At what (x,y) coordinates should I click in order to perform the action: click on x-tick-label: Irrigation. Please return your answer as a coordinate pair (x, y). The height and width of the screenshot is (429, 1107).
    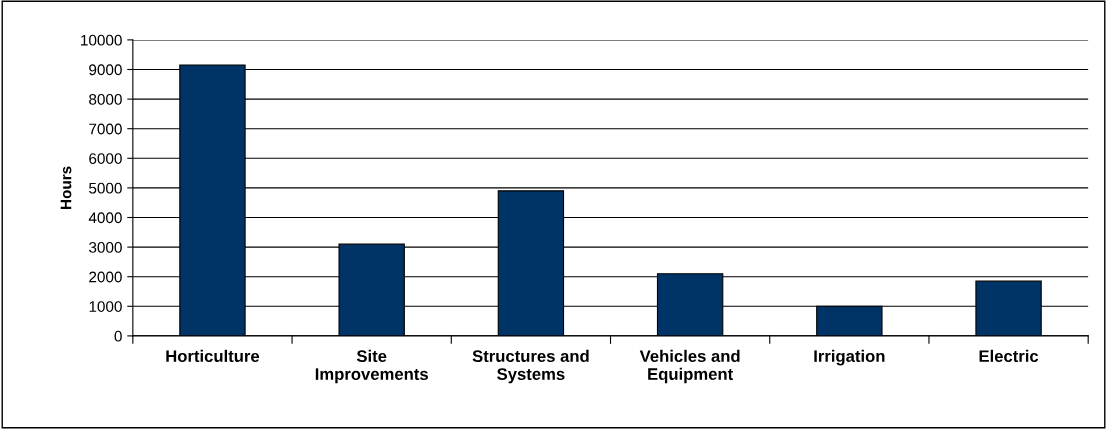
    Looking at the image, I should click on (849, 357).